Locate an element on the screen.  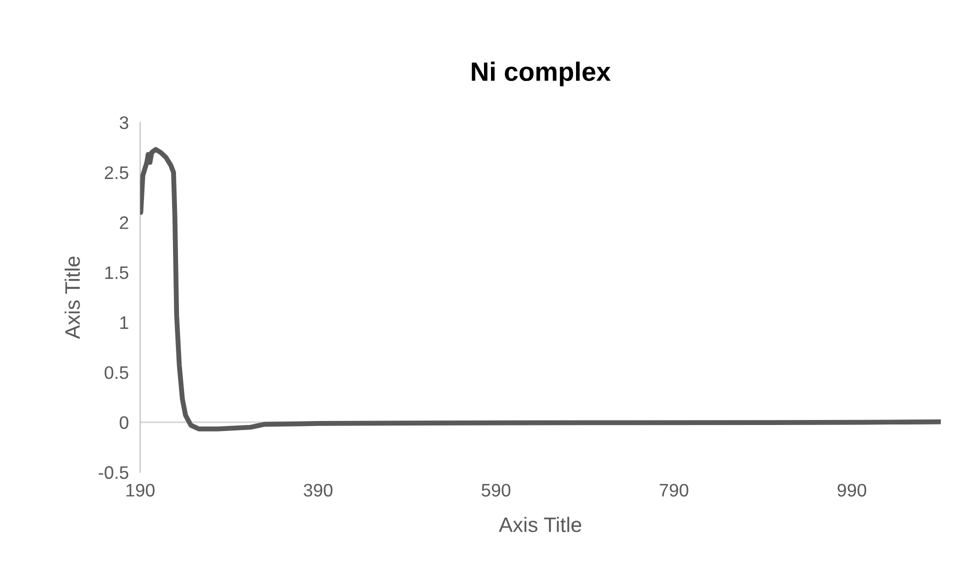
chart-title: Ni complex is located at coordinates (541, 74).